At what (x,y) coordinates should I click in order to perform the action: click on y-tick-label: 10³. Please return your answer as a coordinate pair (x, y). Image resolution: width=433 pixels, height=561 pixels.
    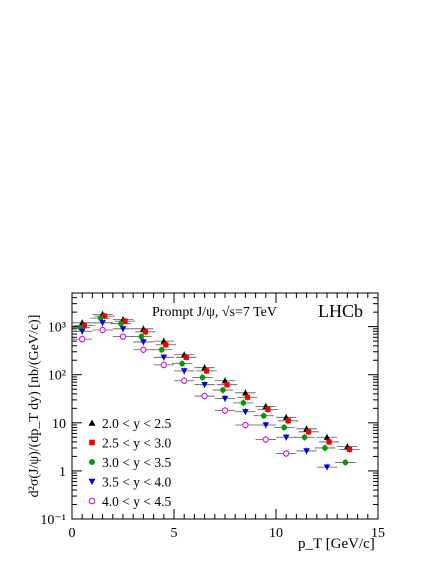
    Looking at the image, I should click on (57, 328).